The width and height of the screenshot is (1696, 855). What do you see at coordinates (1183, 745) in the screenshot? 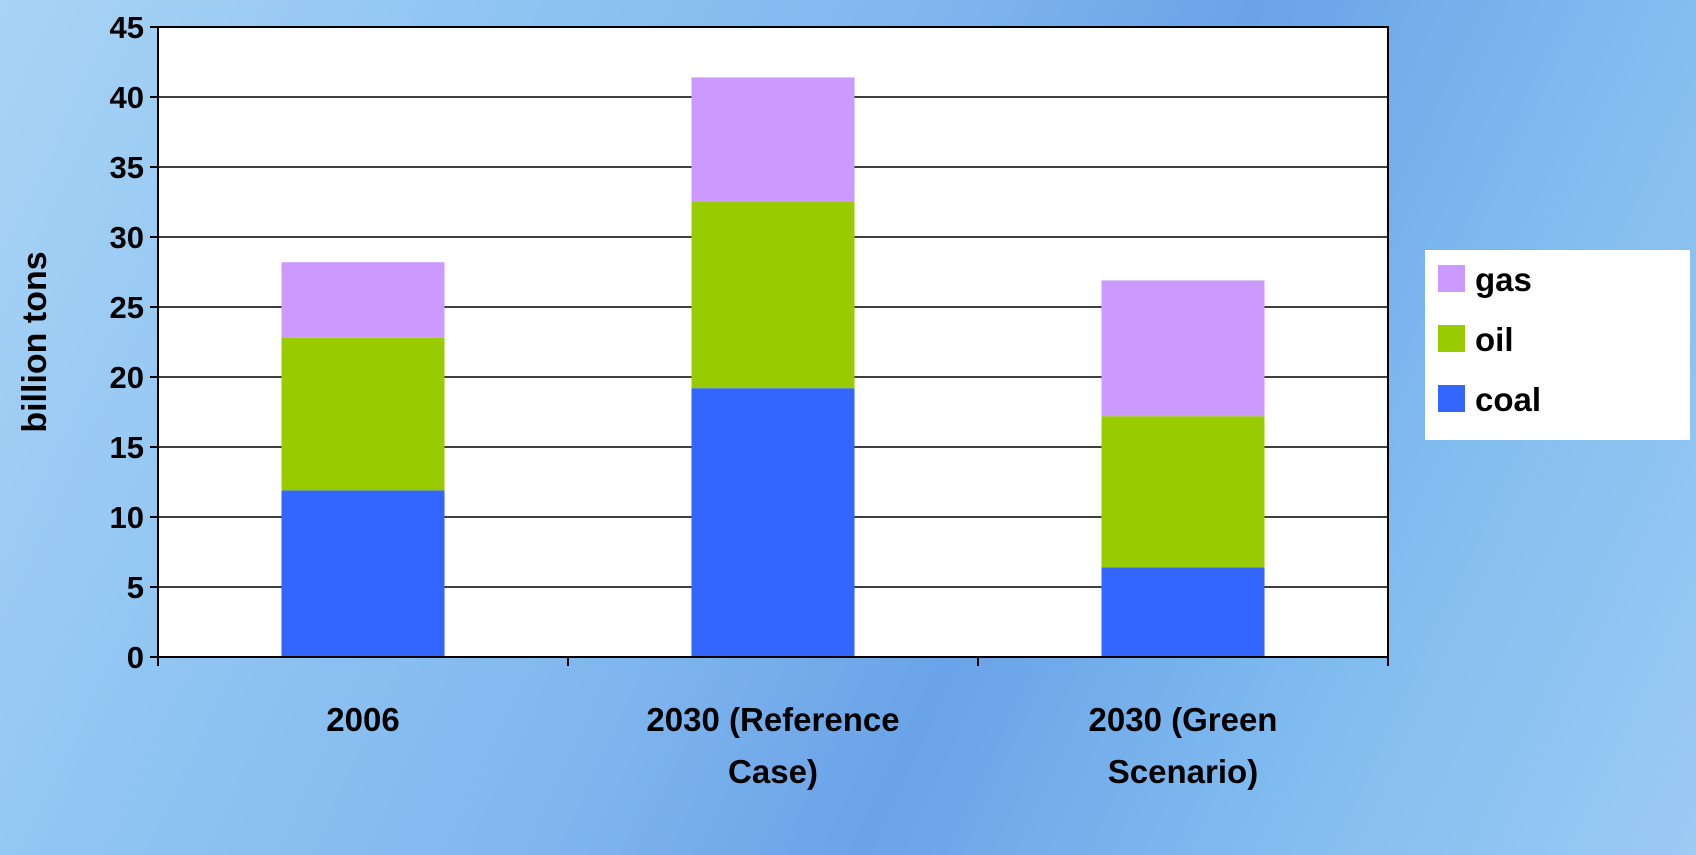
I see `x-tick-label: 2030 (Green Scenario)` at bounding box center [1183, 745].